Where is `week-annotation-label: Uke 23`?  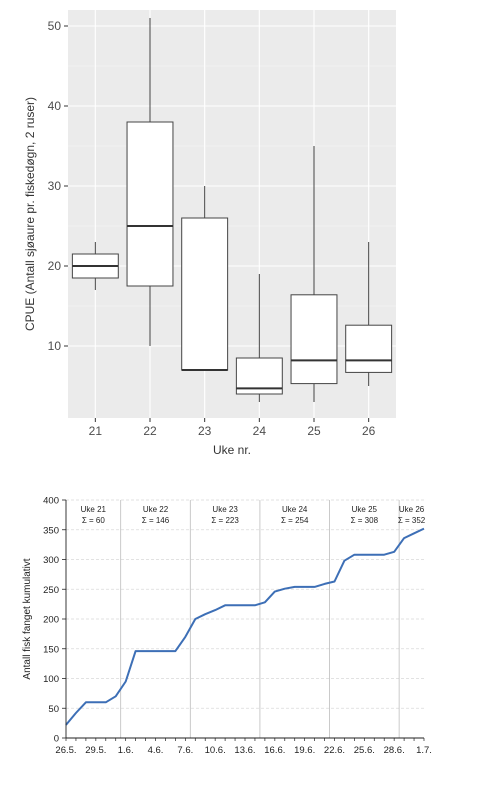
week-annotation-label: Uke 23 is located at coordinates (225, 509).